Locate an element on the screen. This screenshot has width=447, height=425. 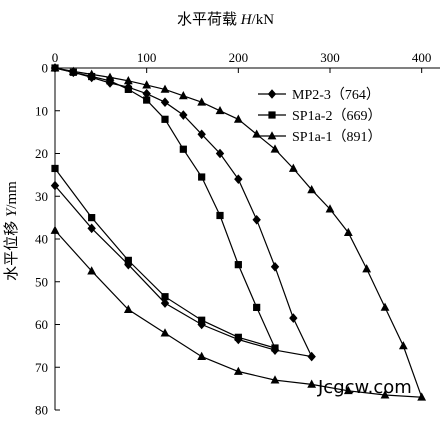
y-tick-label: 70 is located at coordinates (41, 367).